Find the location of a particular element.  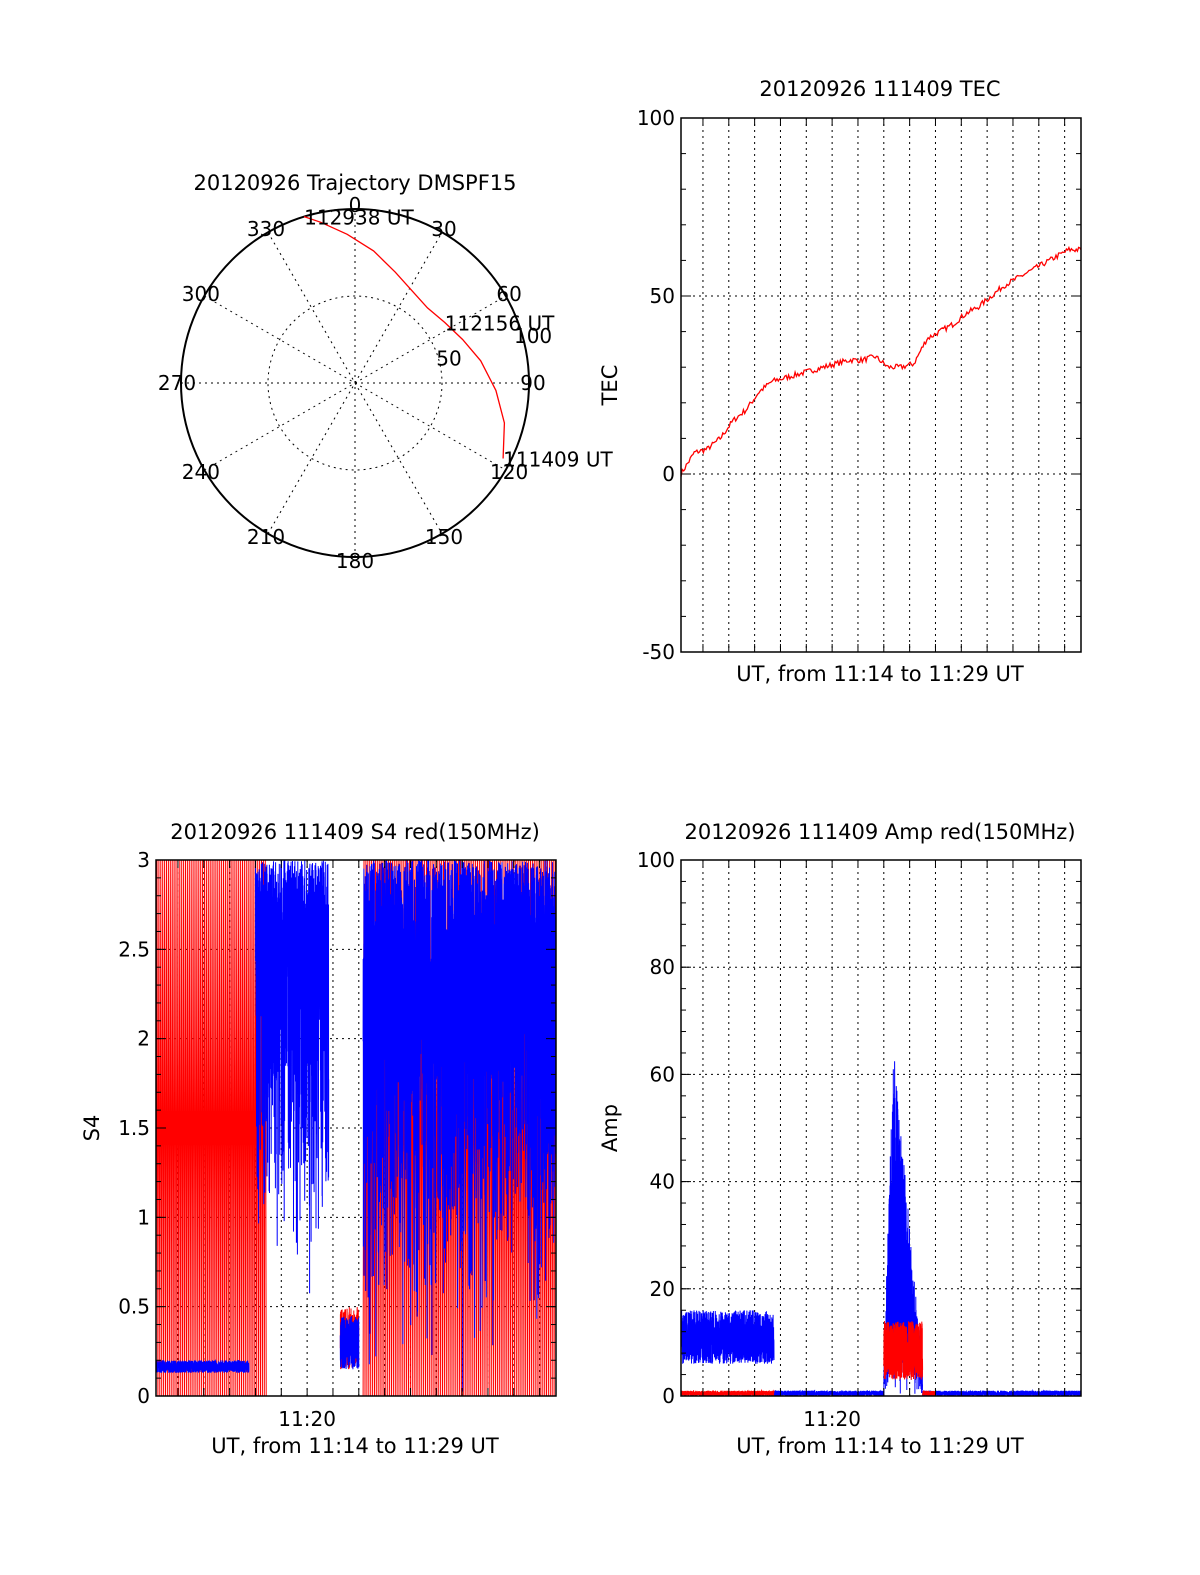

polar-radial-label: 100 is located at coordinates (533, 336).